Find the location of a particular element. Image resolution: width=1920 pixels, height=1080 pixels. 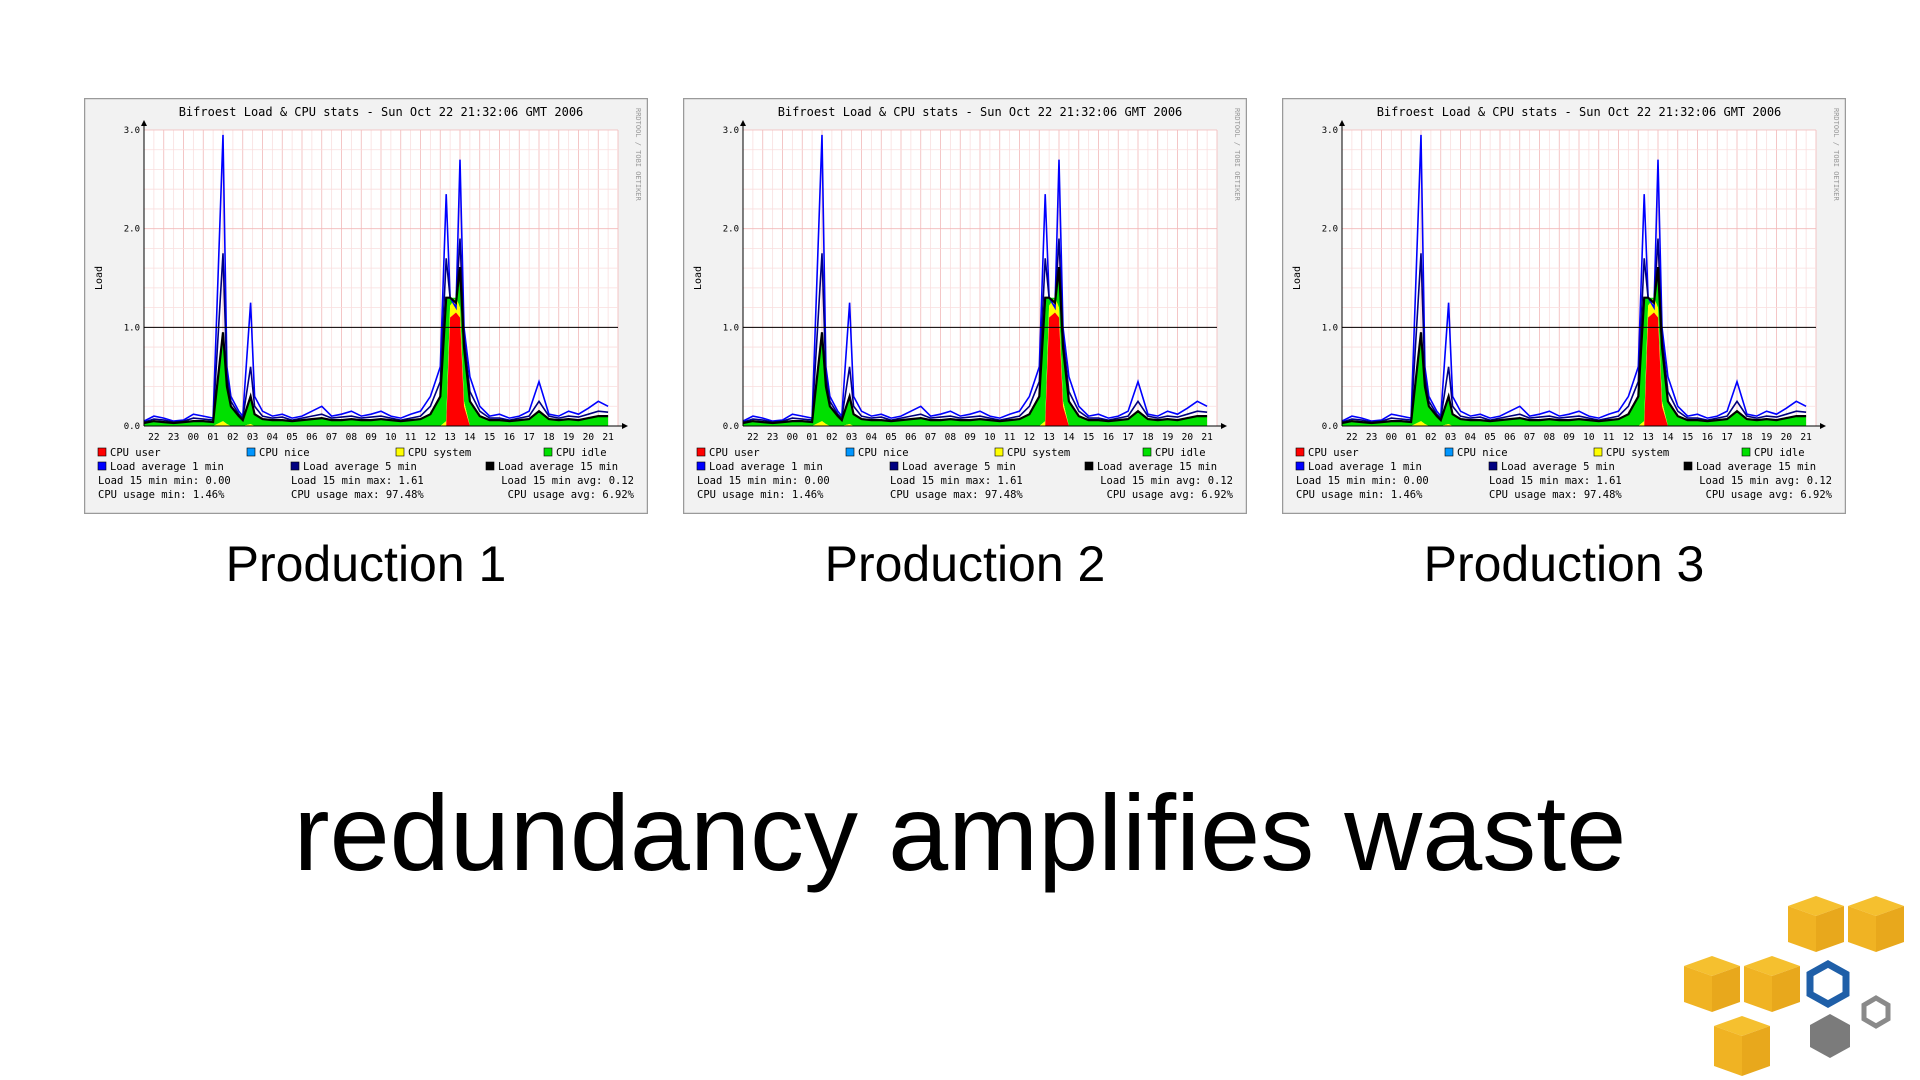

stat-text: Load 15 min max: 1.61 is located at coordinates (357, 481).